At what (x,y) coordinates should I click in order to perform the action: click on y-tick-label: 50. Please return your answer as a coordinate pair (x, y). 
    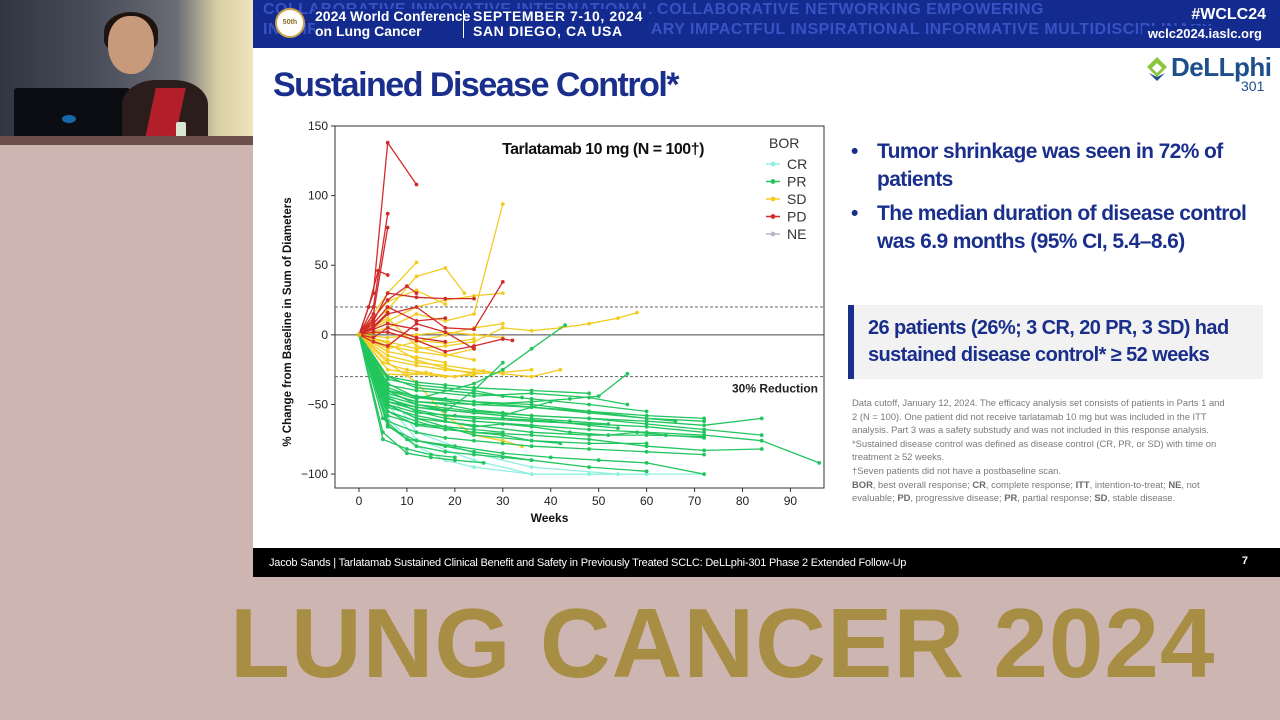
    Looking at the image, I should click on (322, 265).